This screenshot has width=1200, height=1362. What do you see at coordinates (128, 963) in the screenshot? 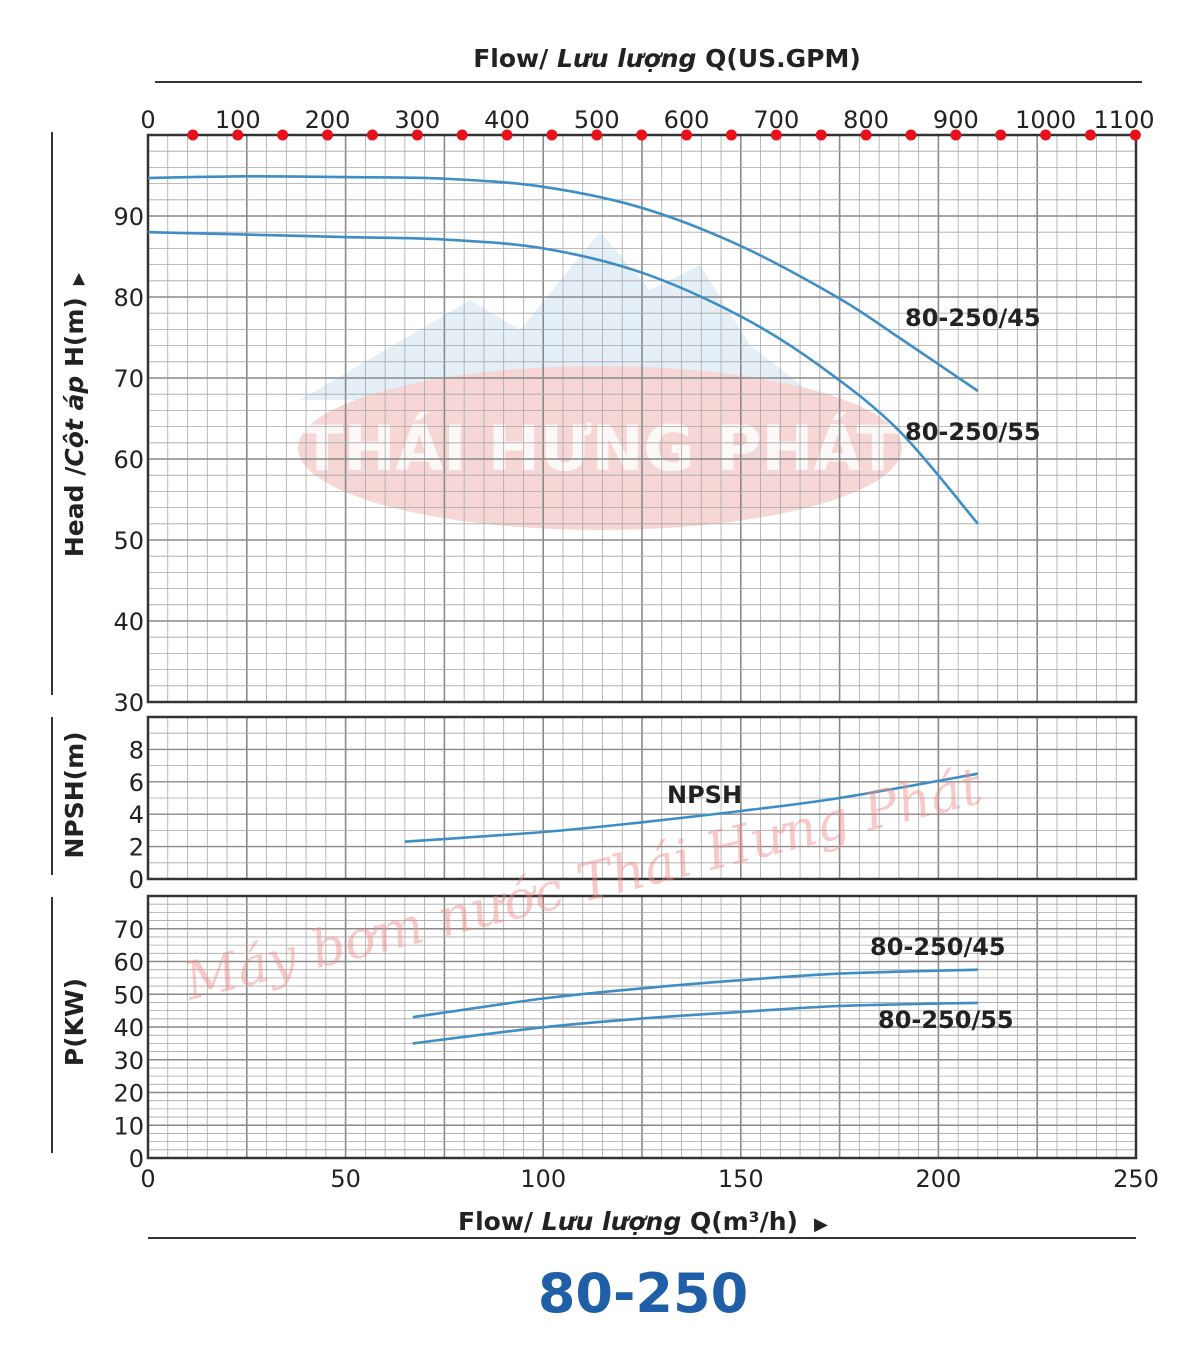
I see `power-axis-tick-label: 60` at bounding box center [128, 963].